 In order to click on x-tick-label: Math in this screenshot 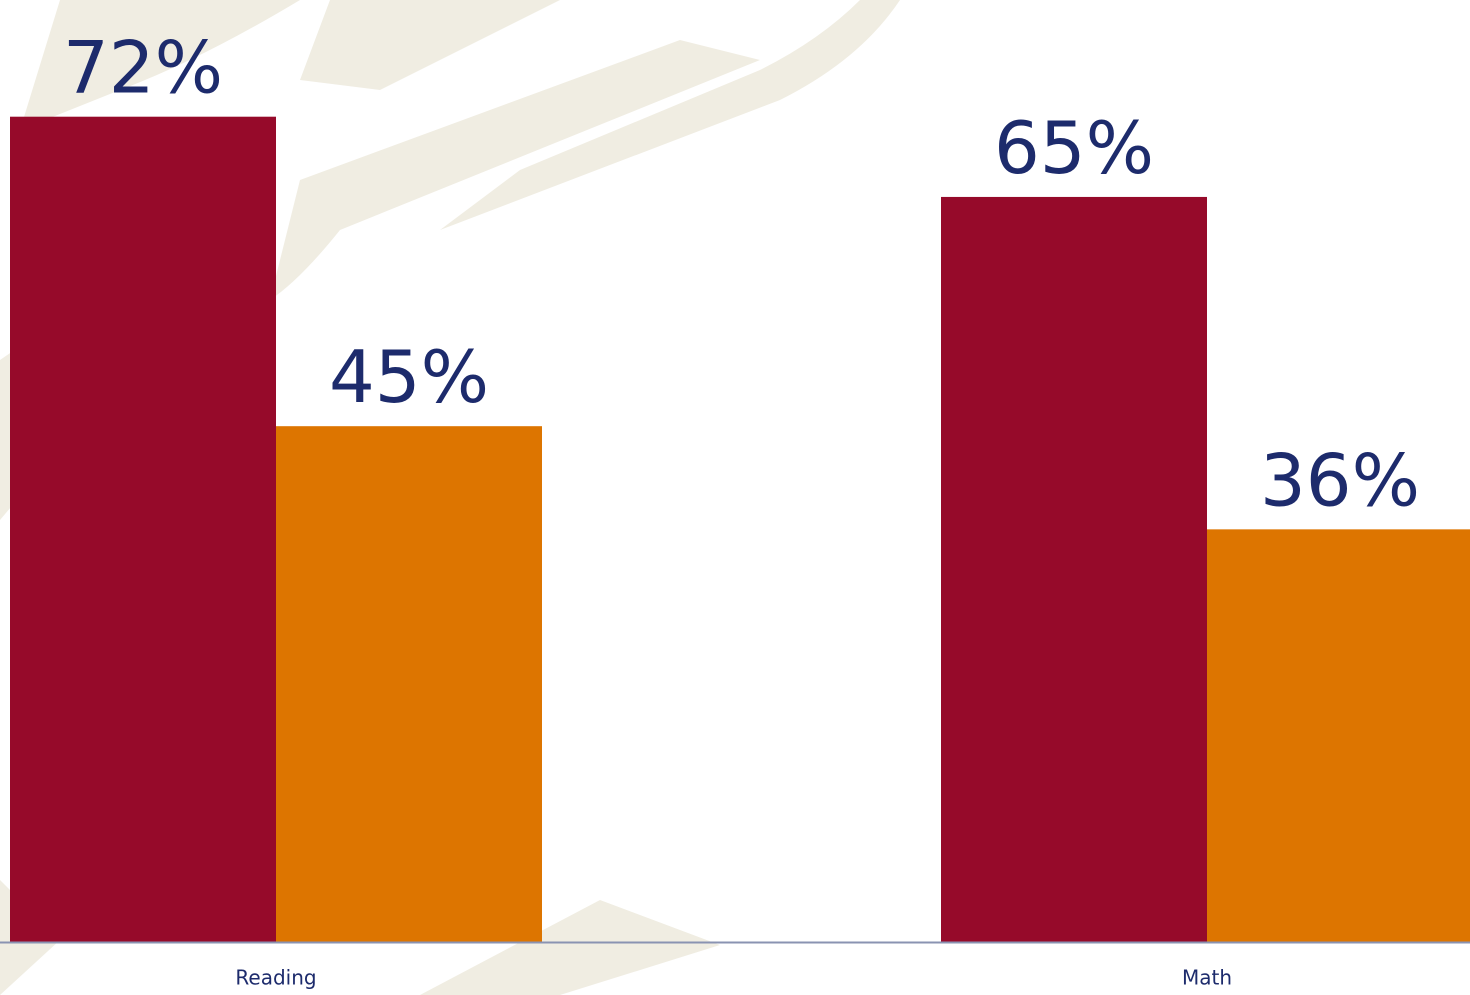, I will do `click(1207, 978)`.